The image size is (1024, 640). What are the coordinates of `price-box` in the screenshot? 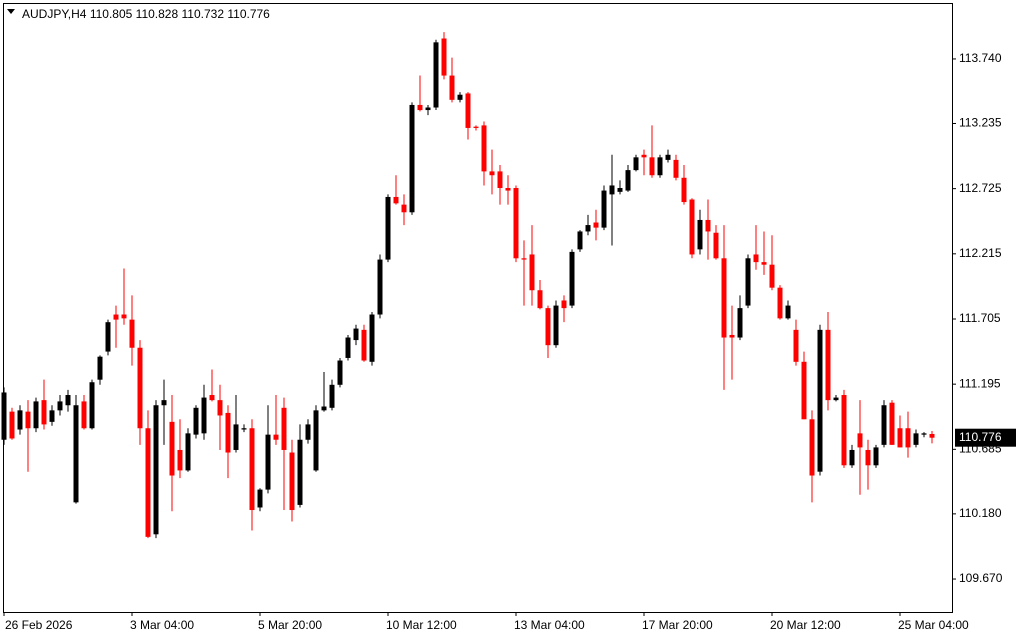 It's located at (985, 437).